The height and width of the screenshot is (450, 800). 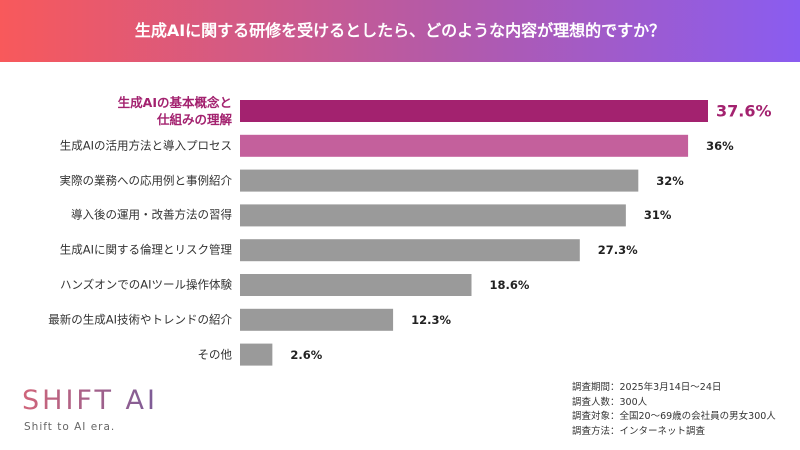 I want to click on category-label: 実際の業務への応用例と事例紹介, so click(x=146, y=180).